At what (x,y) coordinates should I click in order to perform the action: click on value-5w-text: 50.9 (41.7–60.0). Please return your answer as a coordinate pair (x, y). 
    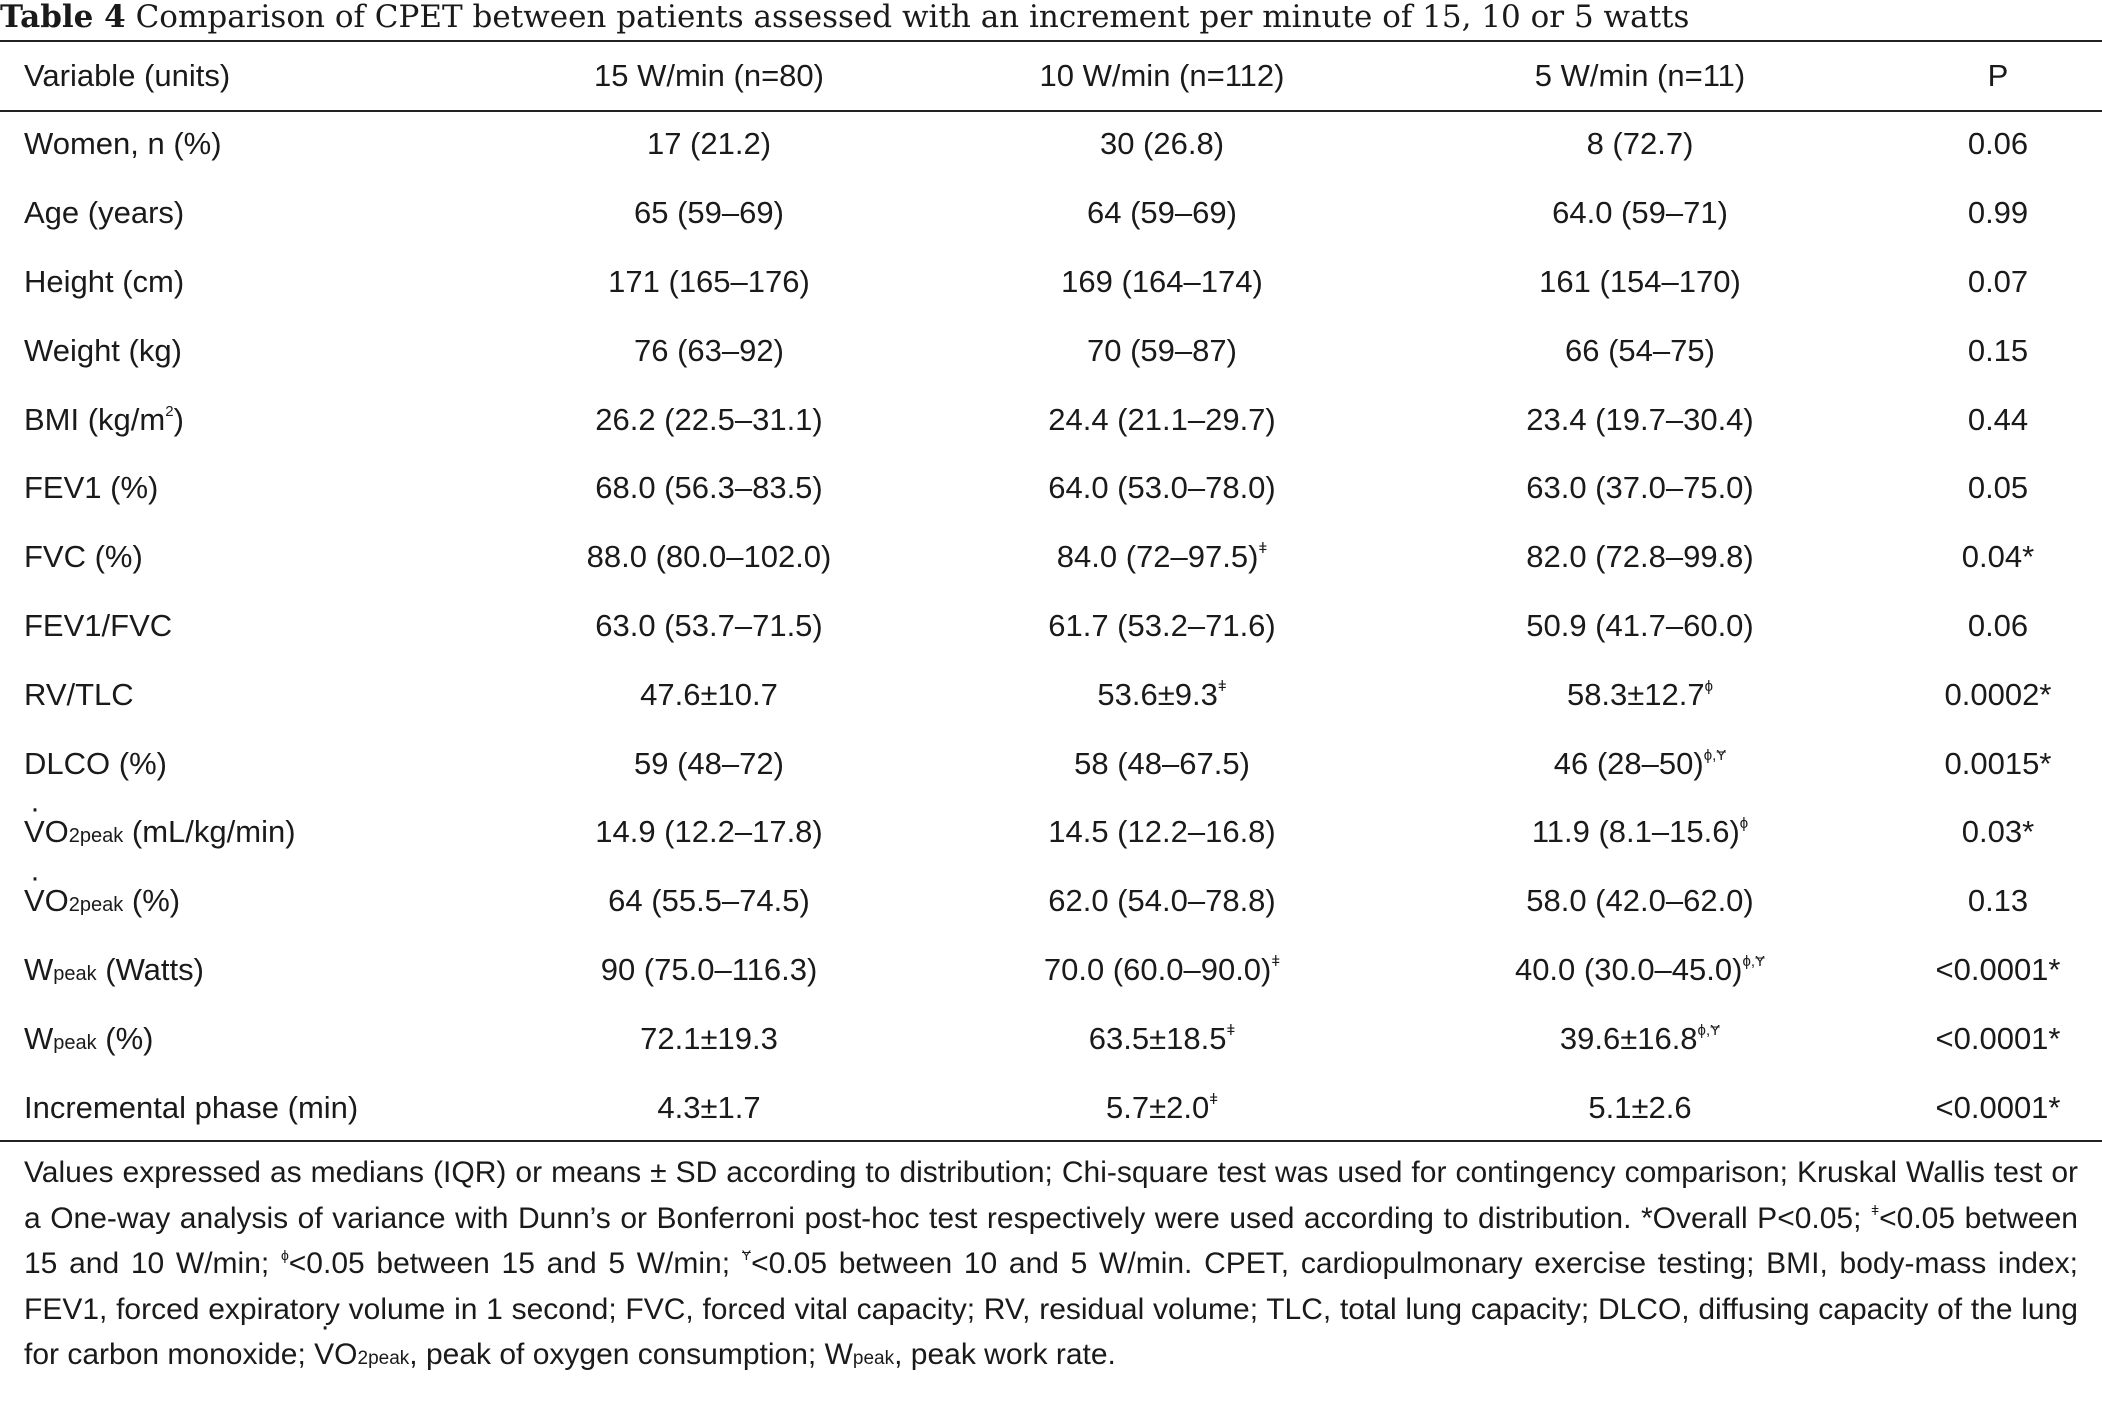
    Looking at the image, I should click on (1640, 625).